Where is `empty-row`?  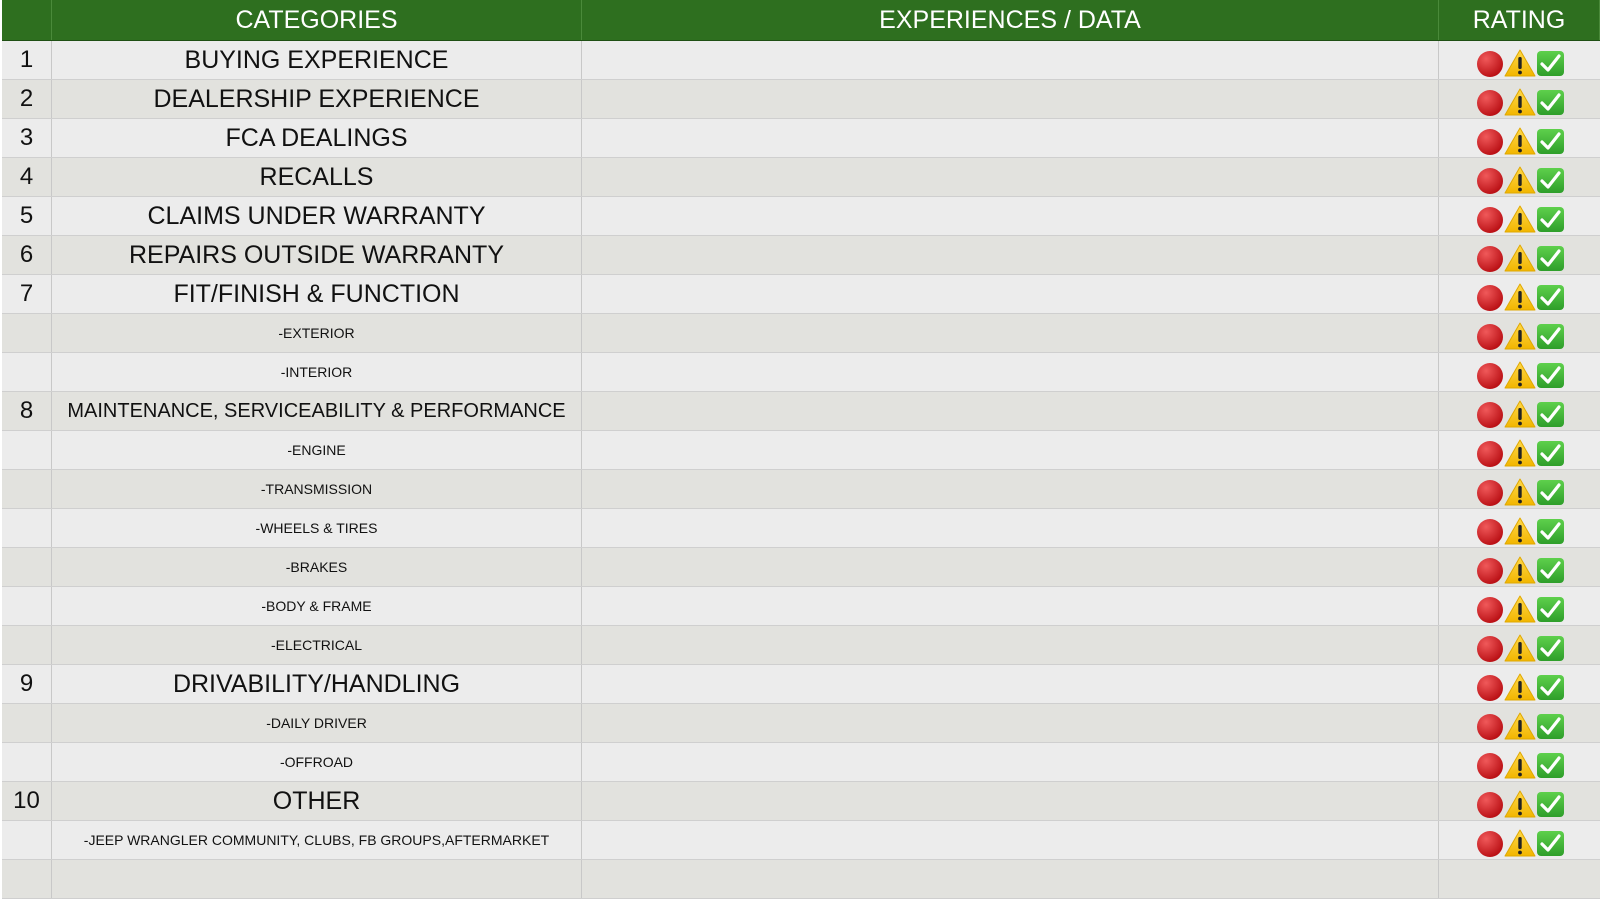 empty-row is located at coordinates (801, 879).